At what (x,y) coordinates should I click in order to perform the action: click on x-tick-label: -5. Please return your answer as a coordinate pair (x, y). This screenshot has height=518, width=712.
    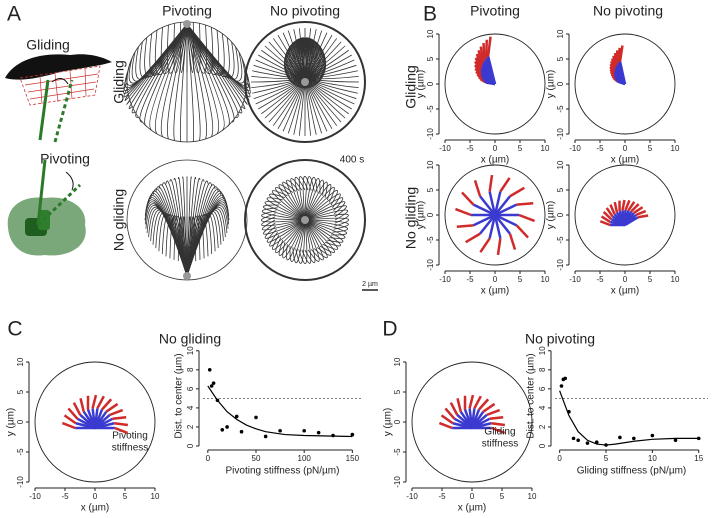
    Looking at the image, I should click on (442, 496).